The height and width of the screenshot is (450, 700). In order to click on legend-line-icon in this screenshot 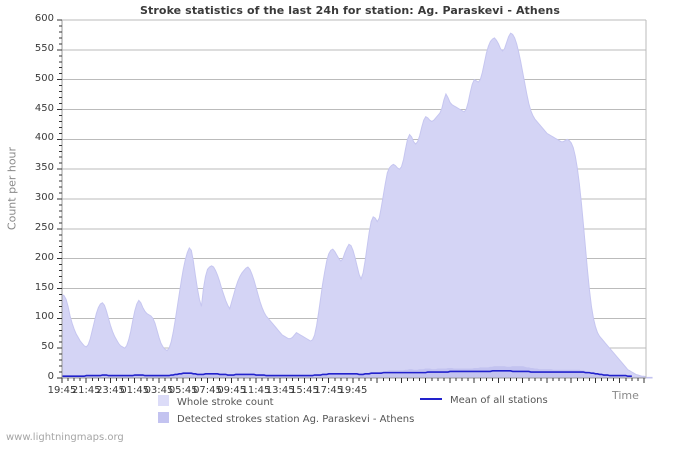, I will do `click(431, 399)`.